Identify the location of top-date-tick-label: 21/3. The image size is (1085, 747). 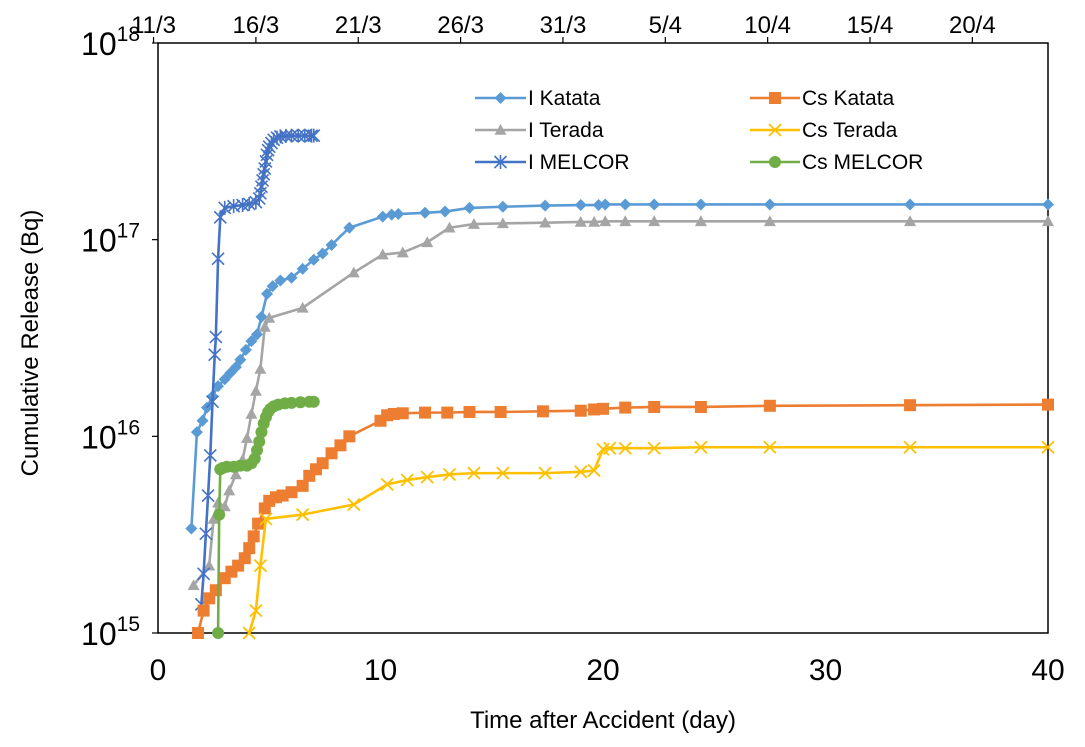
(358, 25).